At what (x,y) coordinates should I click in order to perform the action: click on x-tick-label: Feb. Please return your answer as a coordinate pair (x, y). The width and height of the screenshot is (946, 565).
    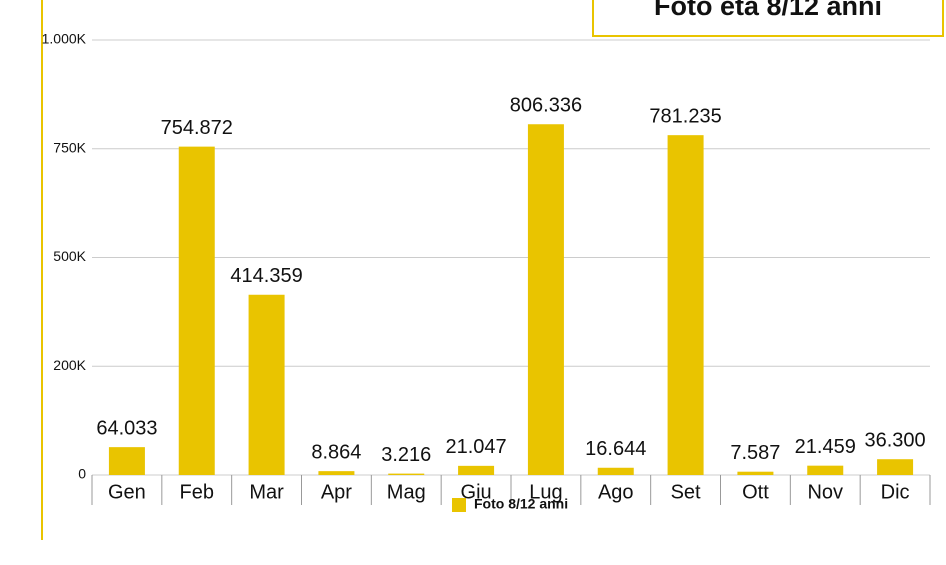
    Looking at the image, I should click on (197, 492).